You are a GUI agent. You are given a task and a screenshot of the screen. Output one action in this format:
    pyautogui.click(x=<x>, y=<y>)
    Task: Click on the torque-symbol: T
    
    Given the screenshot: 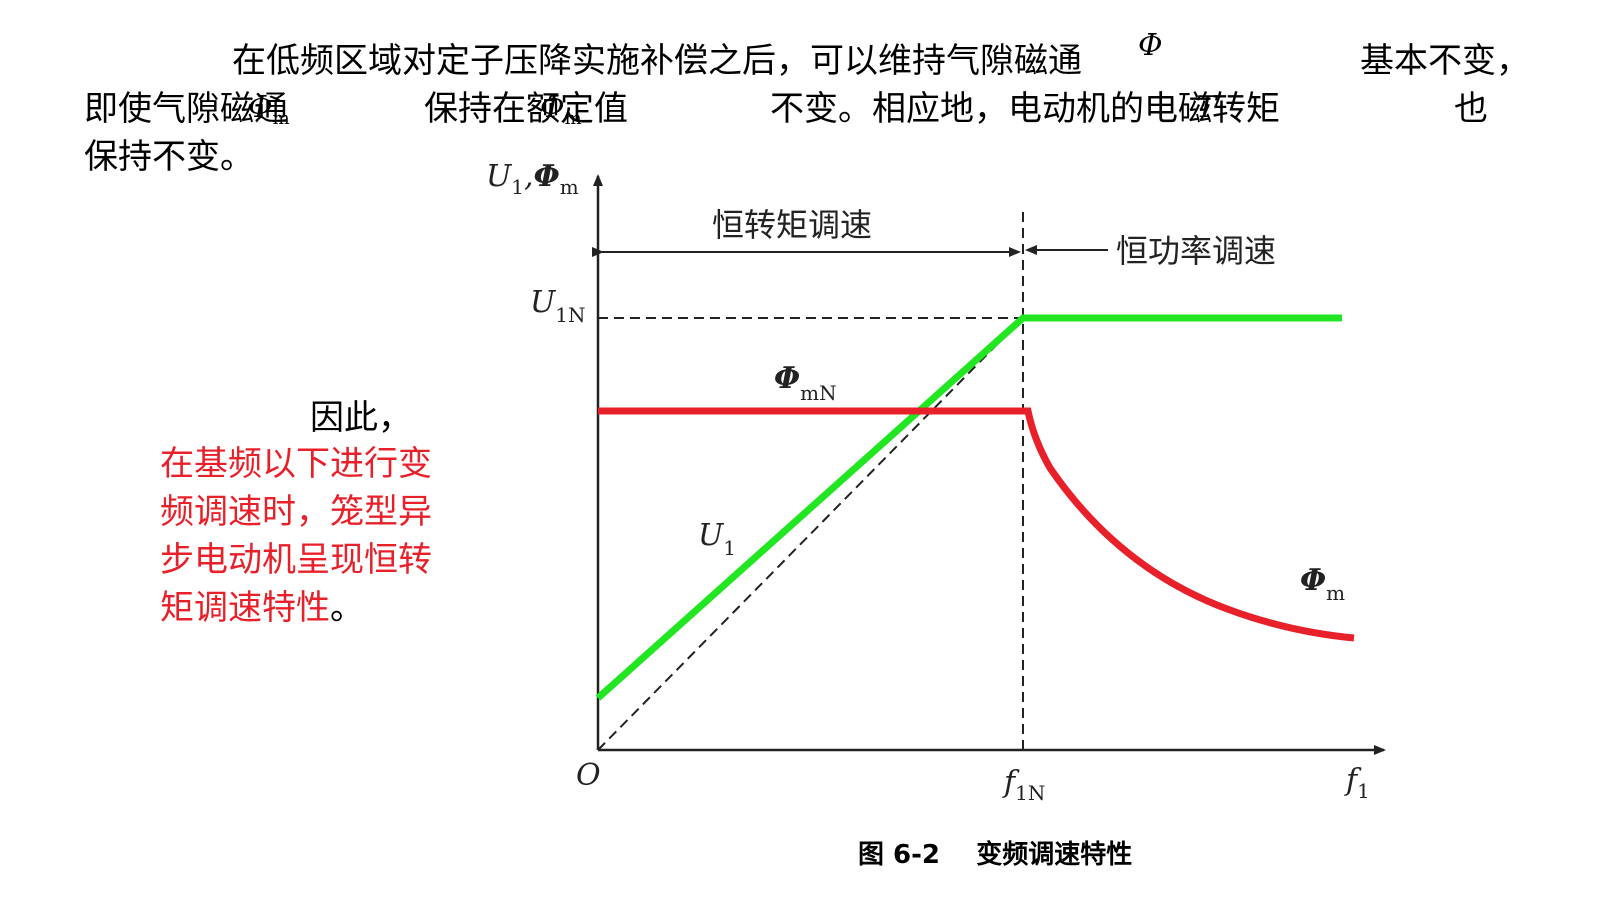 What is the action you would take?
    pyautogui.click(x=1206, y=107)
    